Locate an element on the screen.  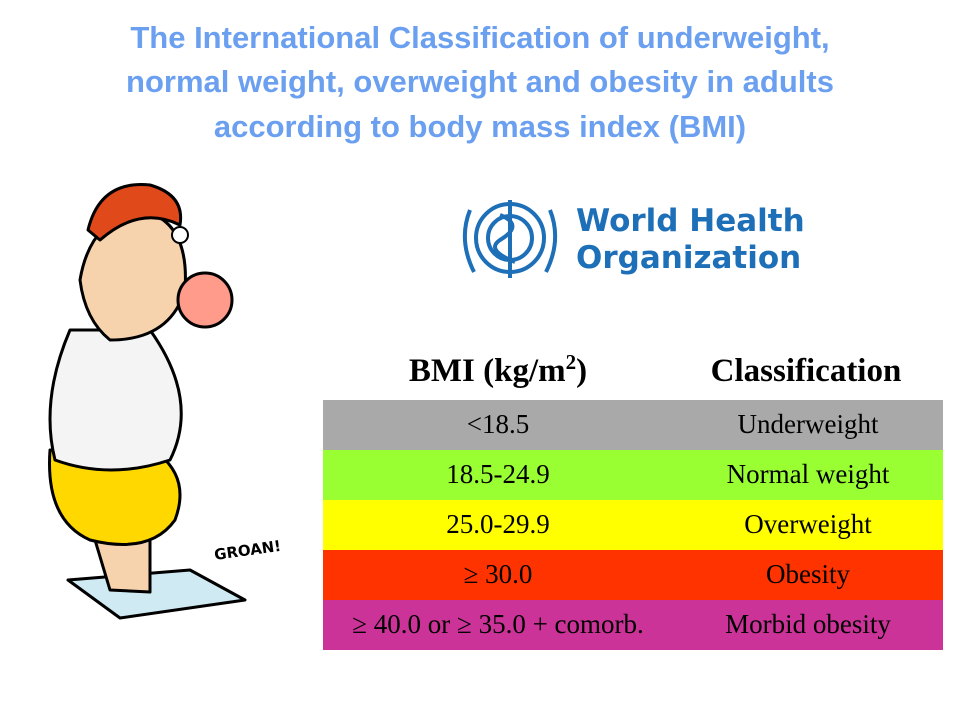
table-cell: ≥ 30.0 is located at coordinates (498, 574).